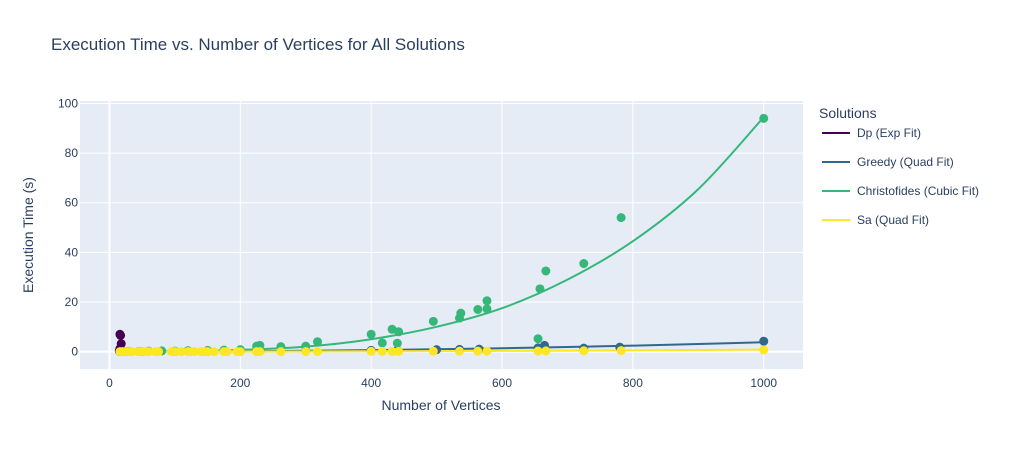  What do you see at coordinates (240, 383) in the screenshot?
I see `x-tick-label: 200` at bounding box center [240, 383].